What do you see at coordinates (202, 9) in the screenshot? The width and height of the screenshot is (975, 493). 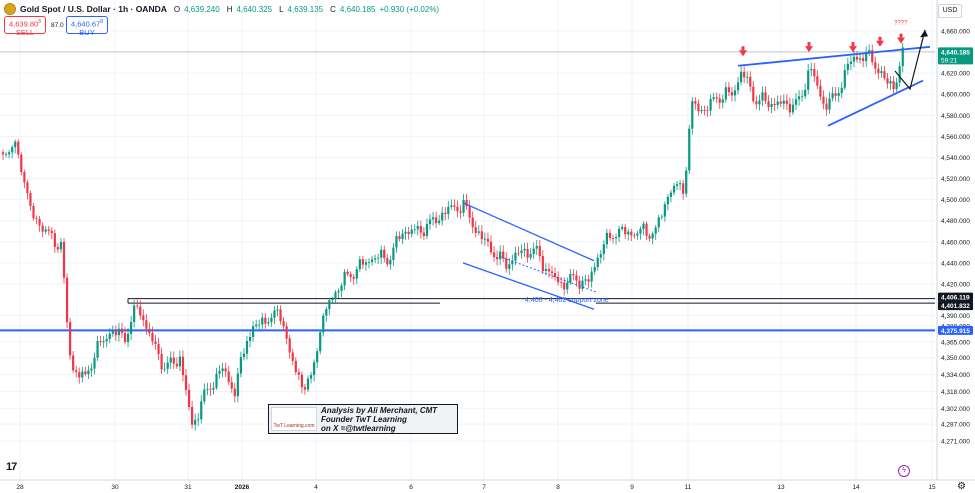 I see `open-value: 4,639.240` at bounding box center [202, 9].